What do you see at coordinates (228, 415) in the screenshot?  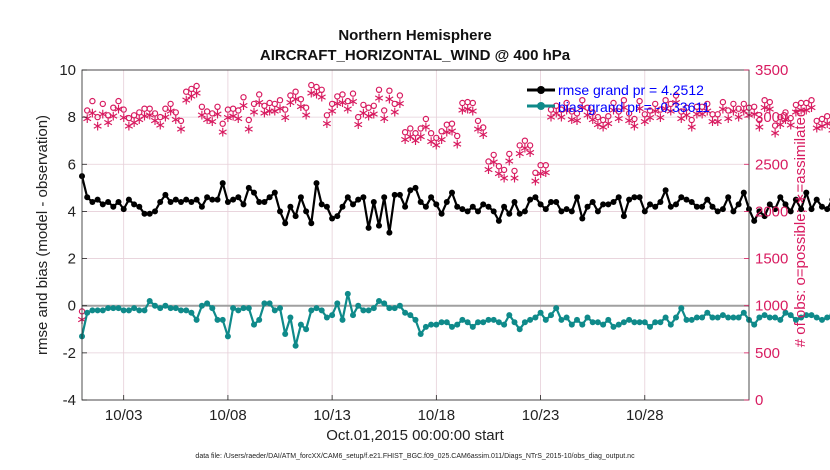 I see `x-tick-label: 10/08` at bounding box center [228, 415].